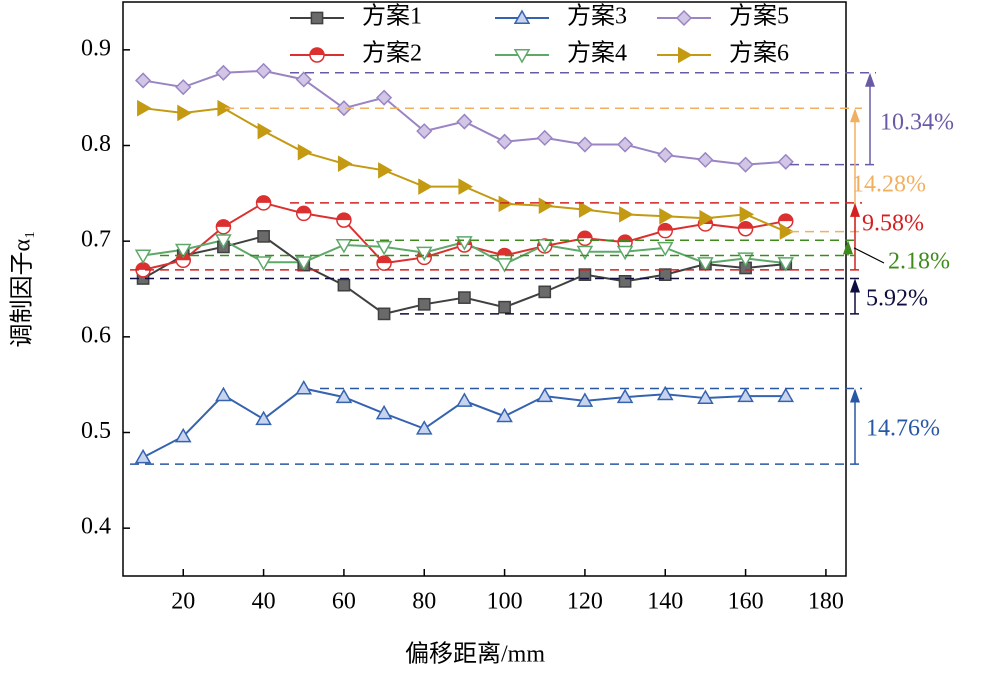  I want to click on legend-entry: 方案4, so click(561, 53).